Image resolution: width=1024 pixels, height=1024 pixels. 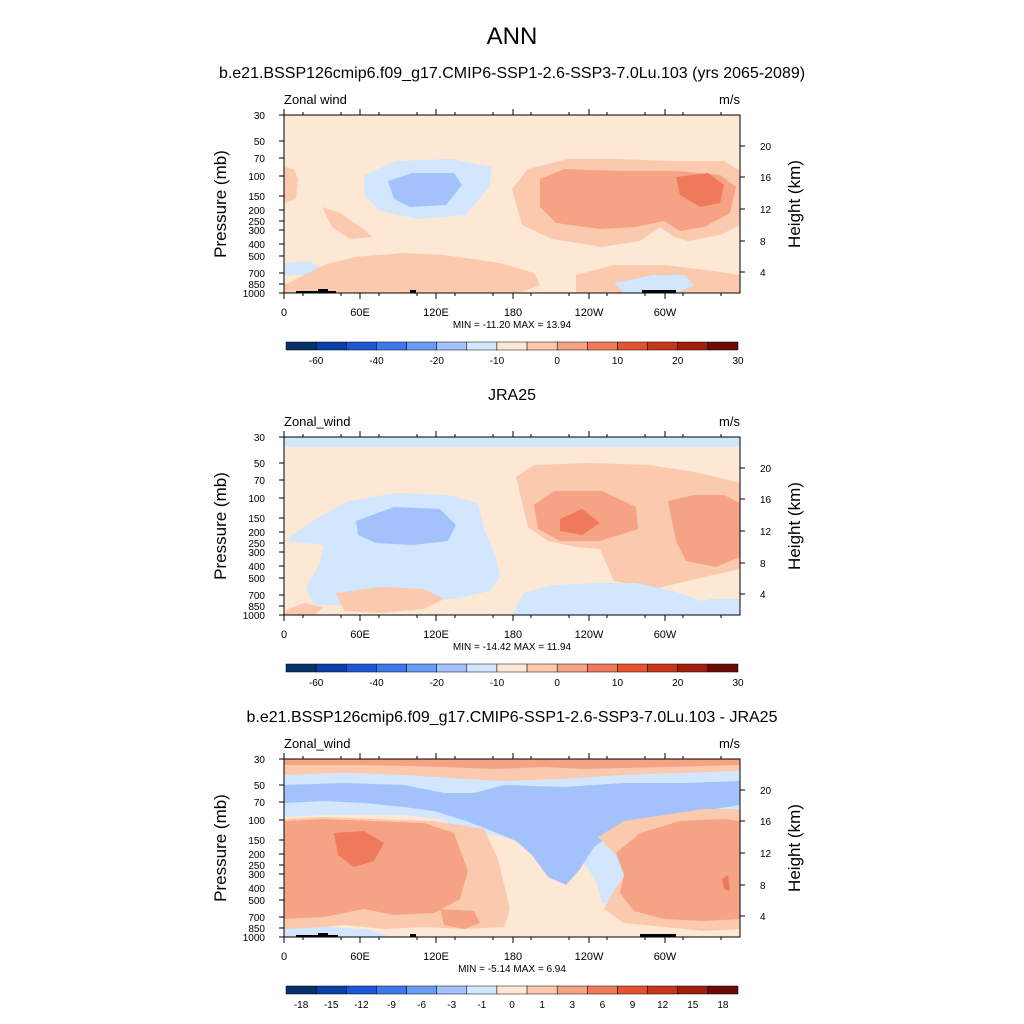 What do you see at coordinates (589, 635) in the screenshot?
I see `x-tick-label: 120W` at bounding box center [589, 635].